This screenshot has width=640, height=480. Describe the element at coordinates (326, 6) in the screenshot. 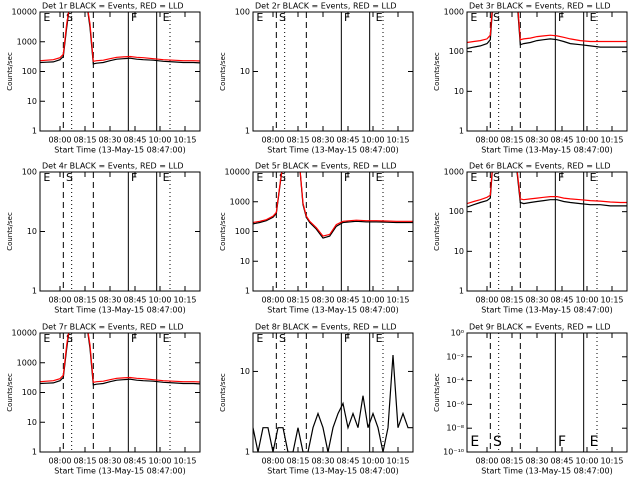

I see `panel-title: Det 2r BLACK = Events, RED = LLD` at that location.